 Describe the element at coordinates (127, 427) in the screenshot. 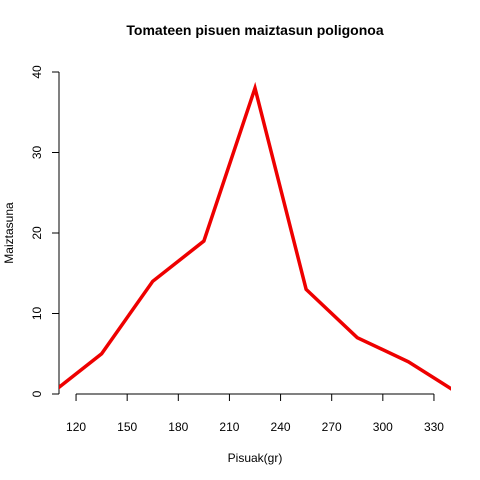

I see `x-tick-label: 150` at that location.